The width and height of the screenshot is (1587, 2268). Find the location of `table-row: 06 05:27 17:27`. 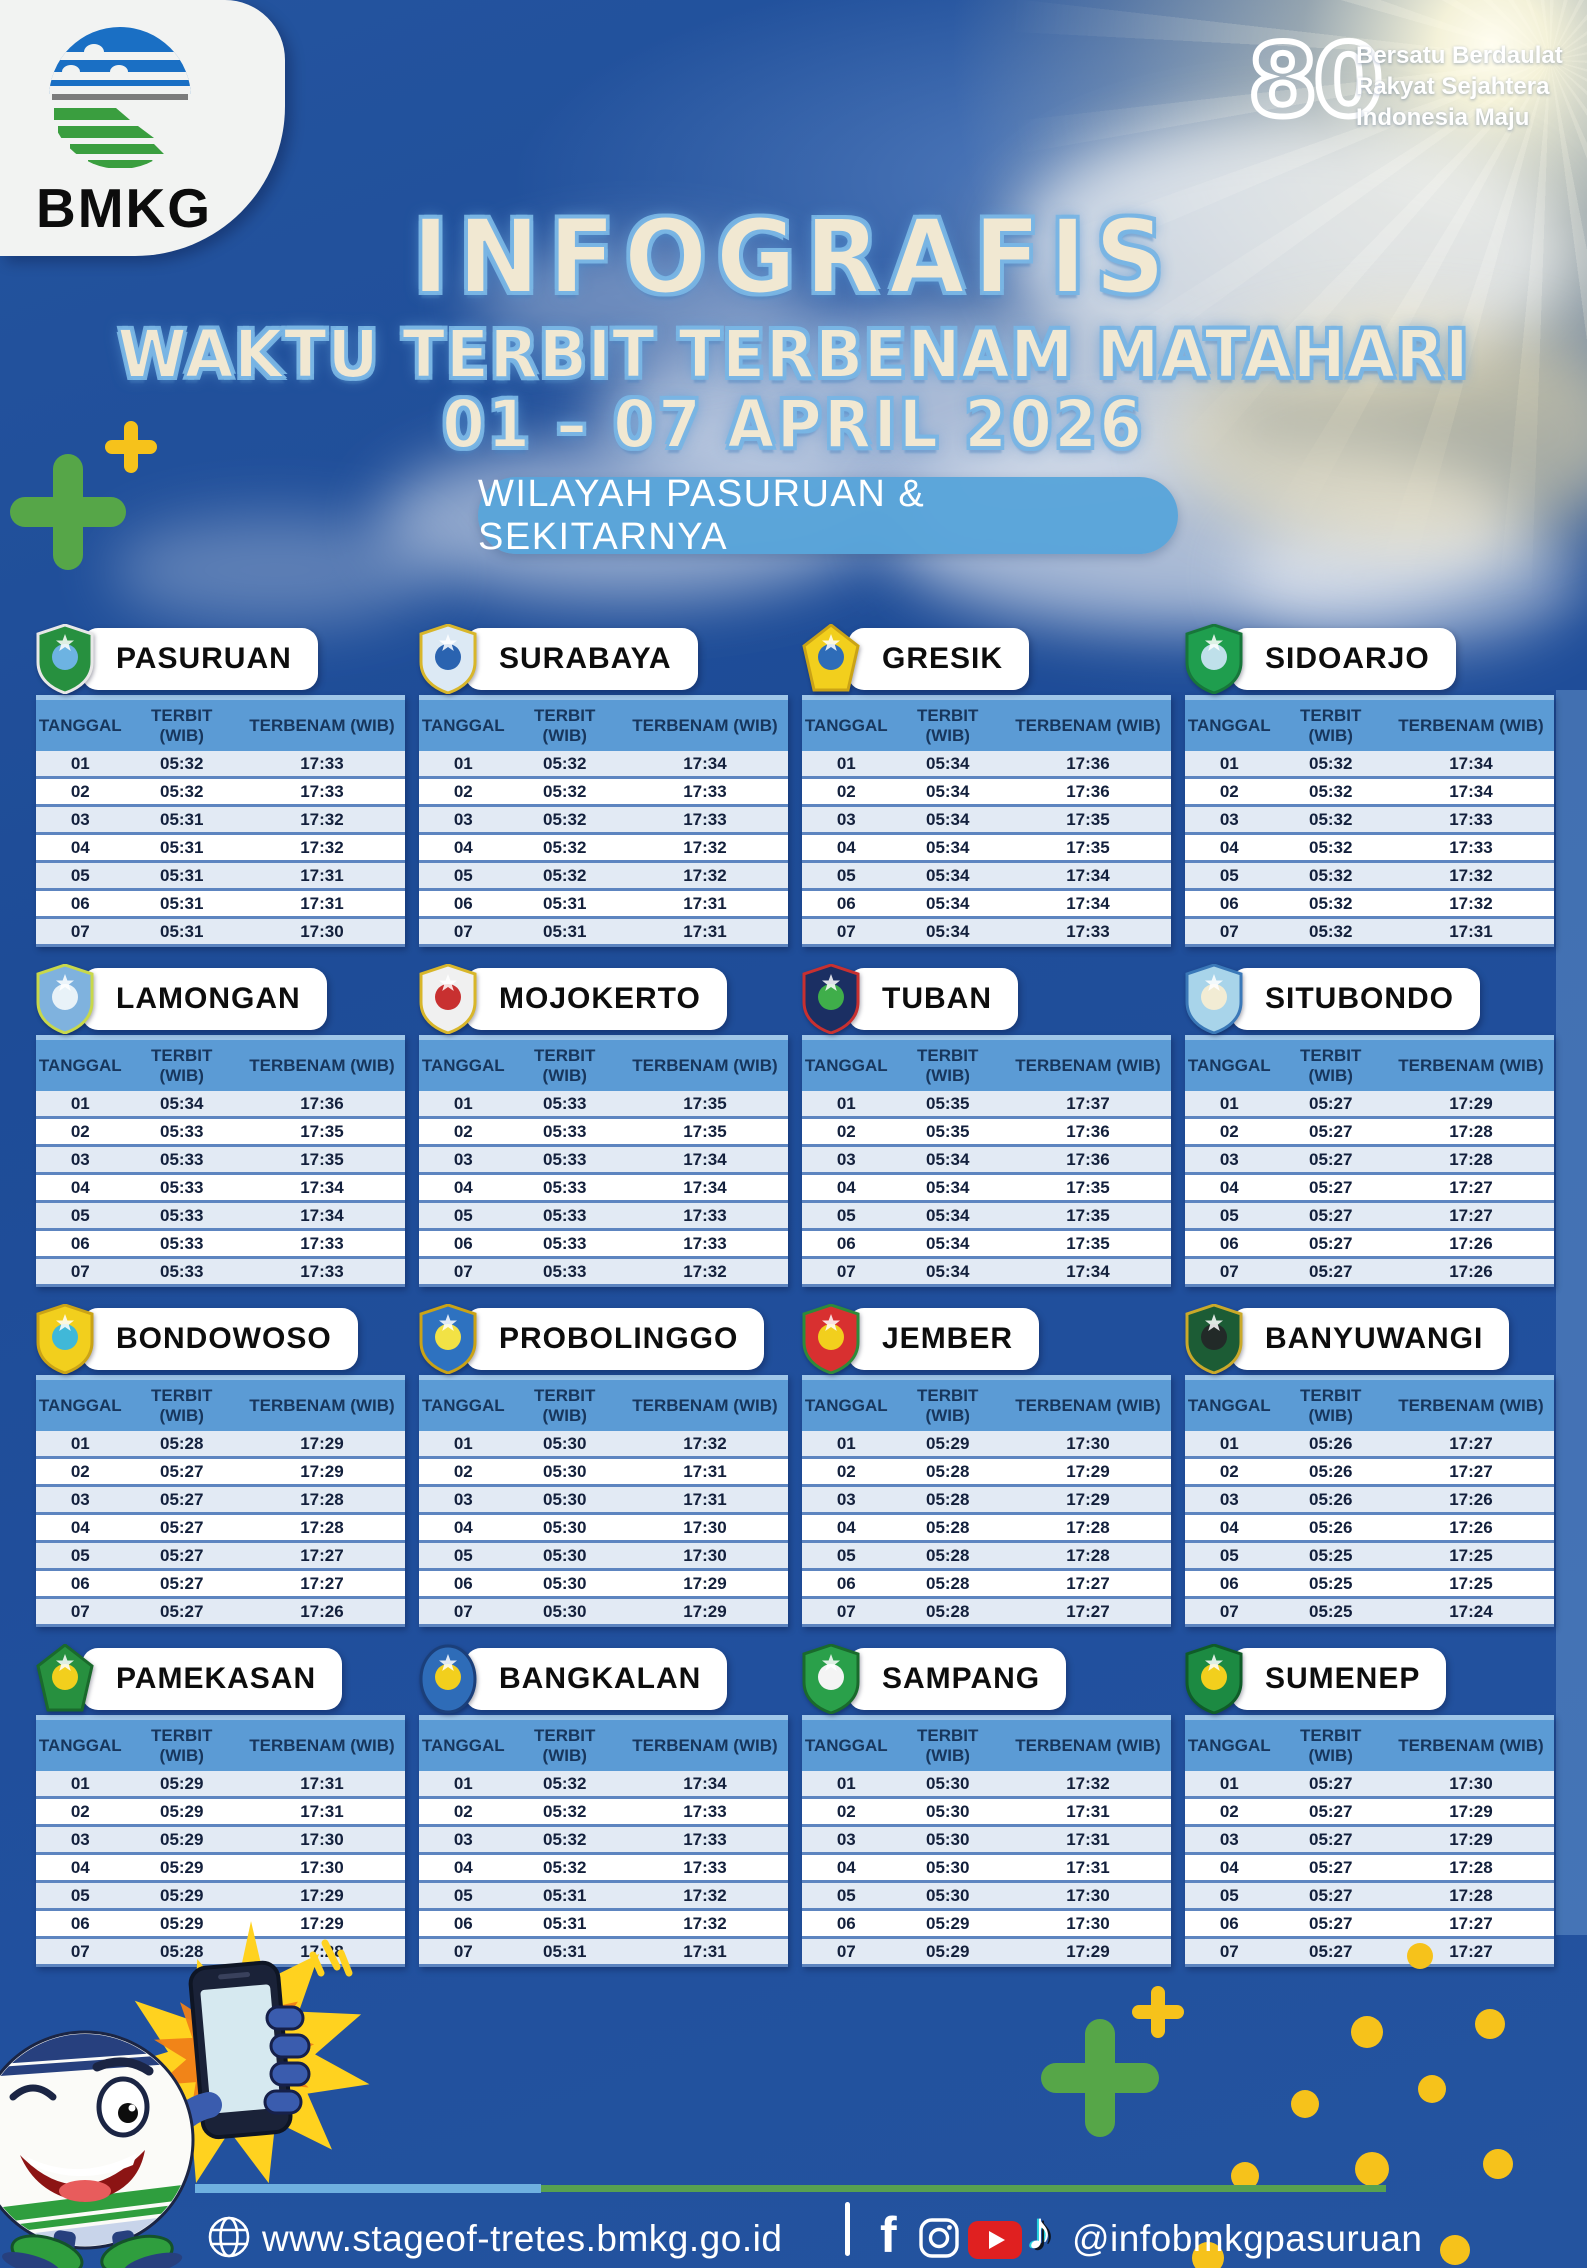

table-row: 06 05:27 17:27 is located at coordinates (220, 1585).